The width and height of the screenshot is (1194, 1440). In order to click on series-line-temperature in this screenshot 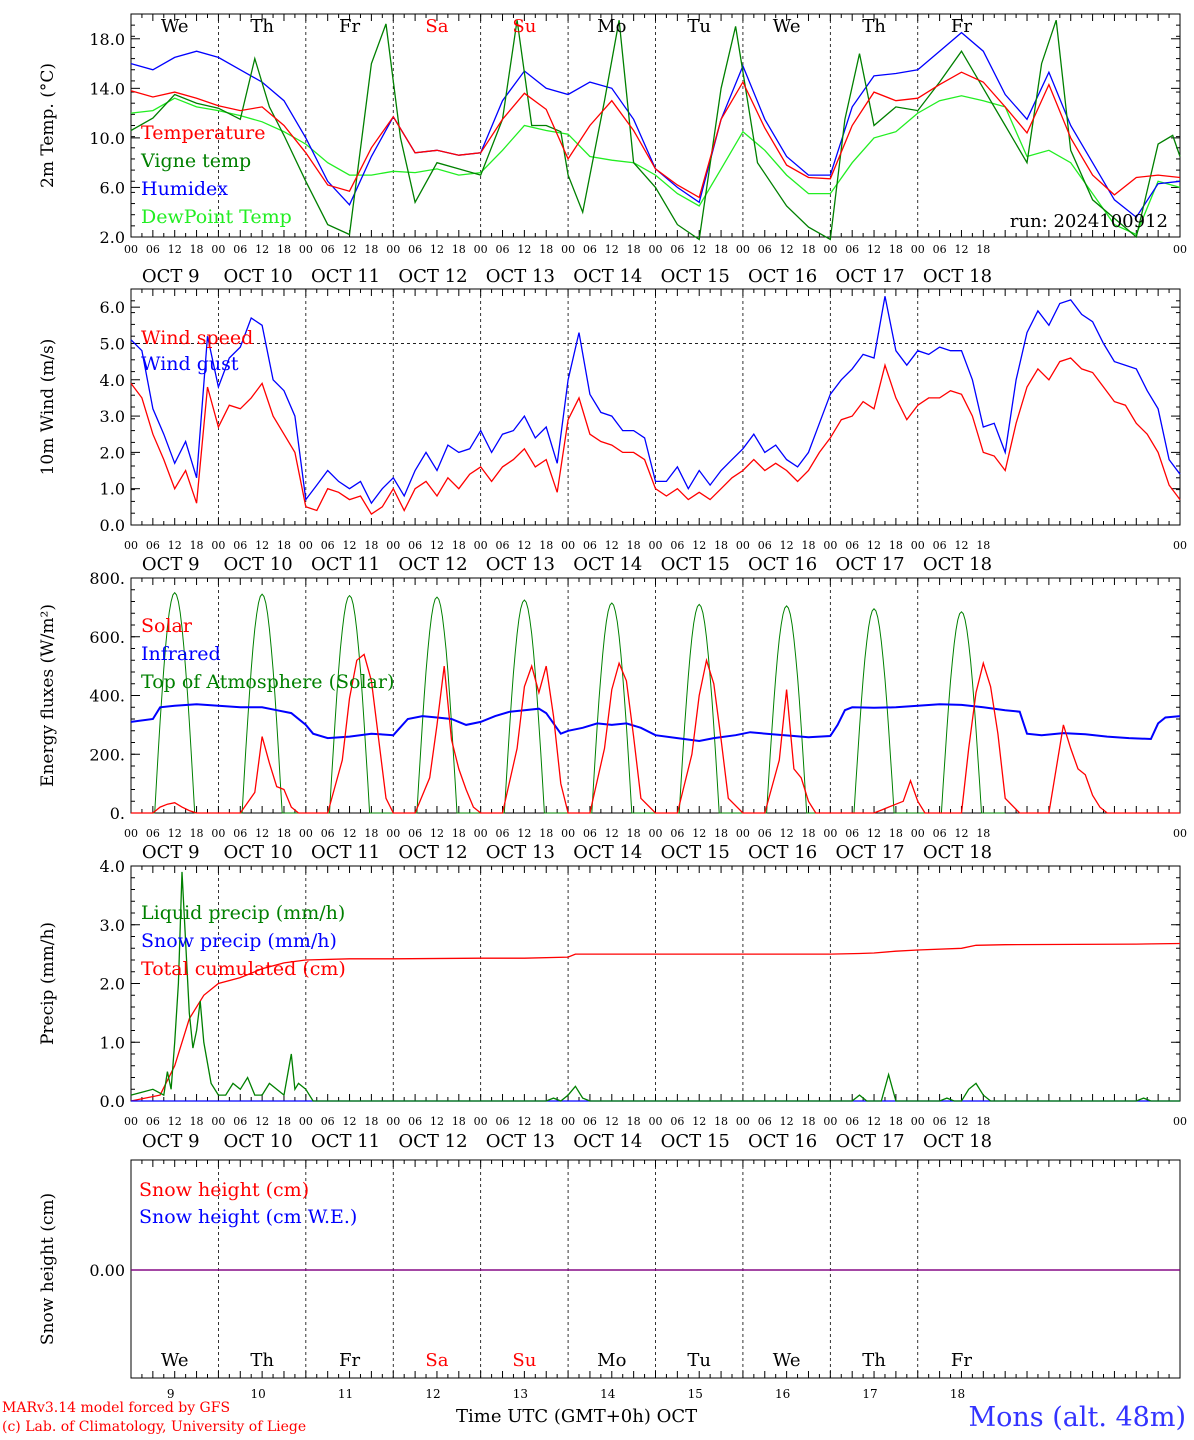, I will do `click(655, 135)`.